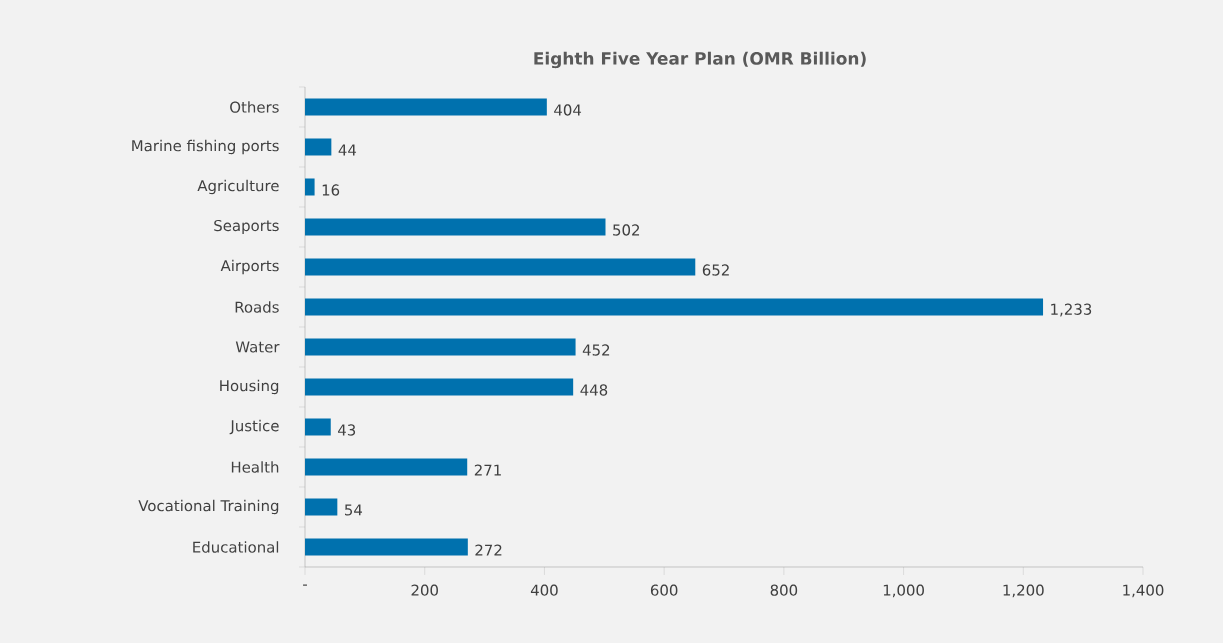  I want to click on y-tick-label: Agriculture, so click(238, 187).